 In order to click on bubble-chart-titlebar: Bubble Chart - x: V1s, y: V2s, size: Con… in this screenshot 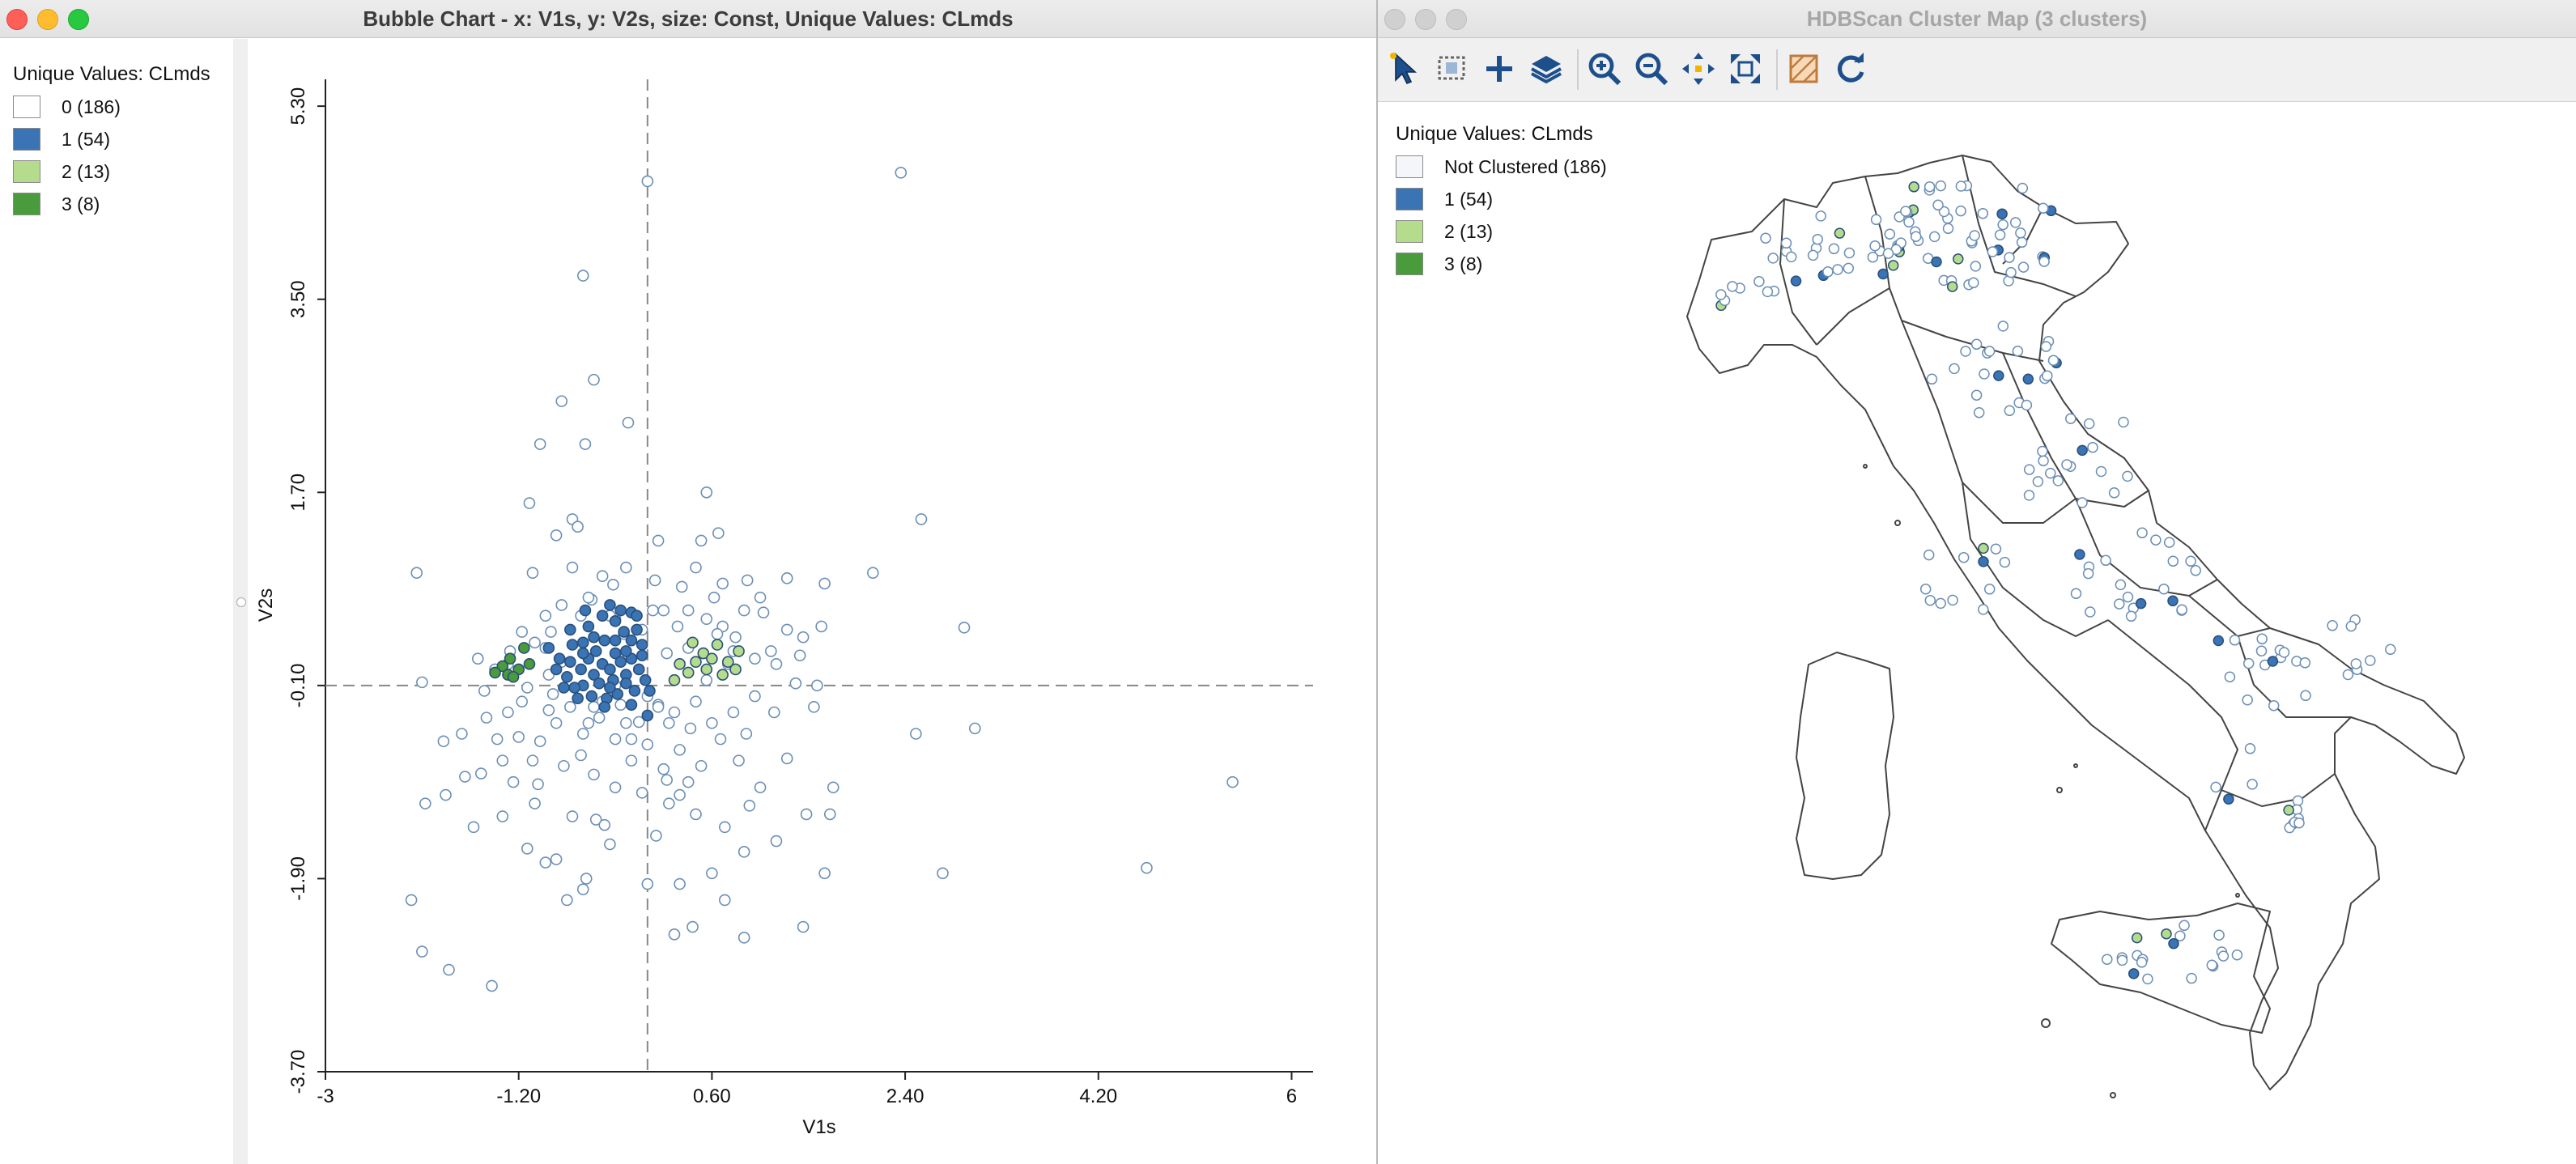, I will do `click(688, 19)`.